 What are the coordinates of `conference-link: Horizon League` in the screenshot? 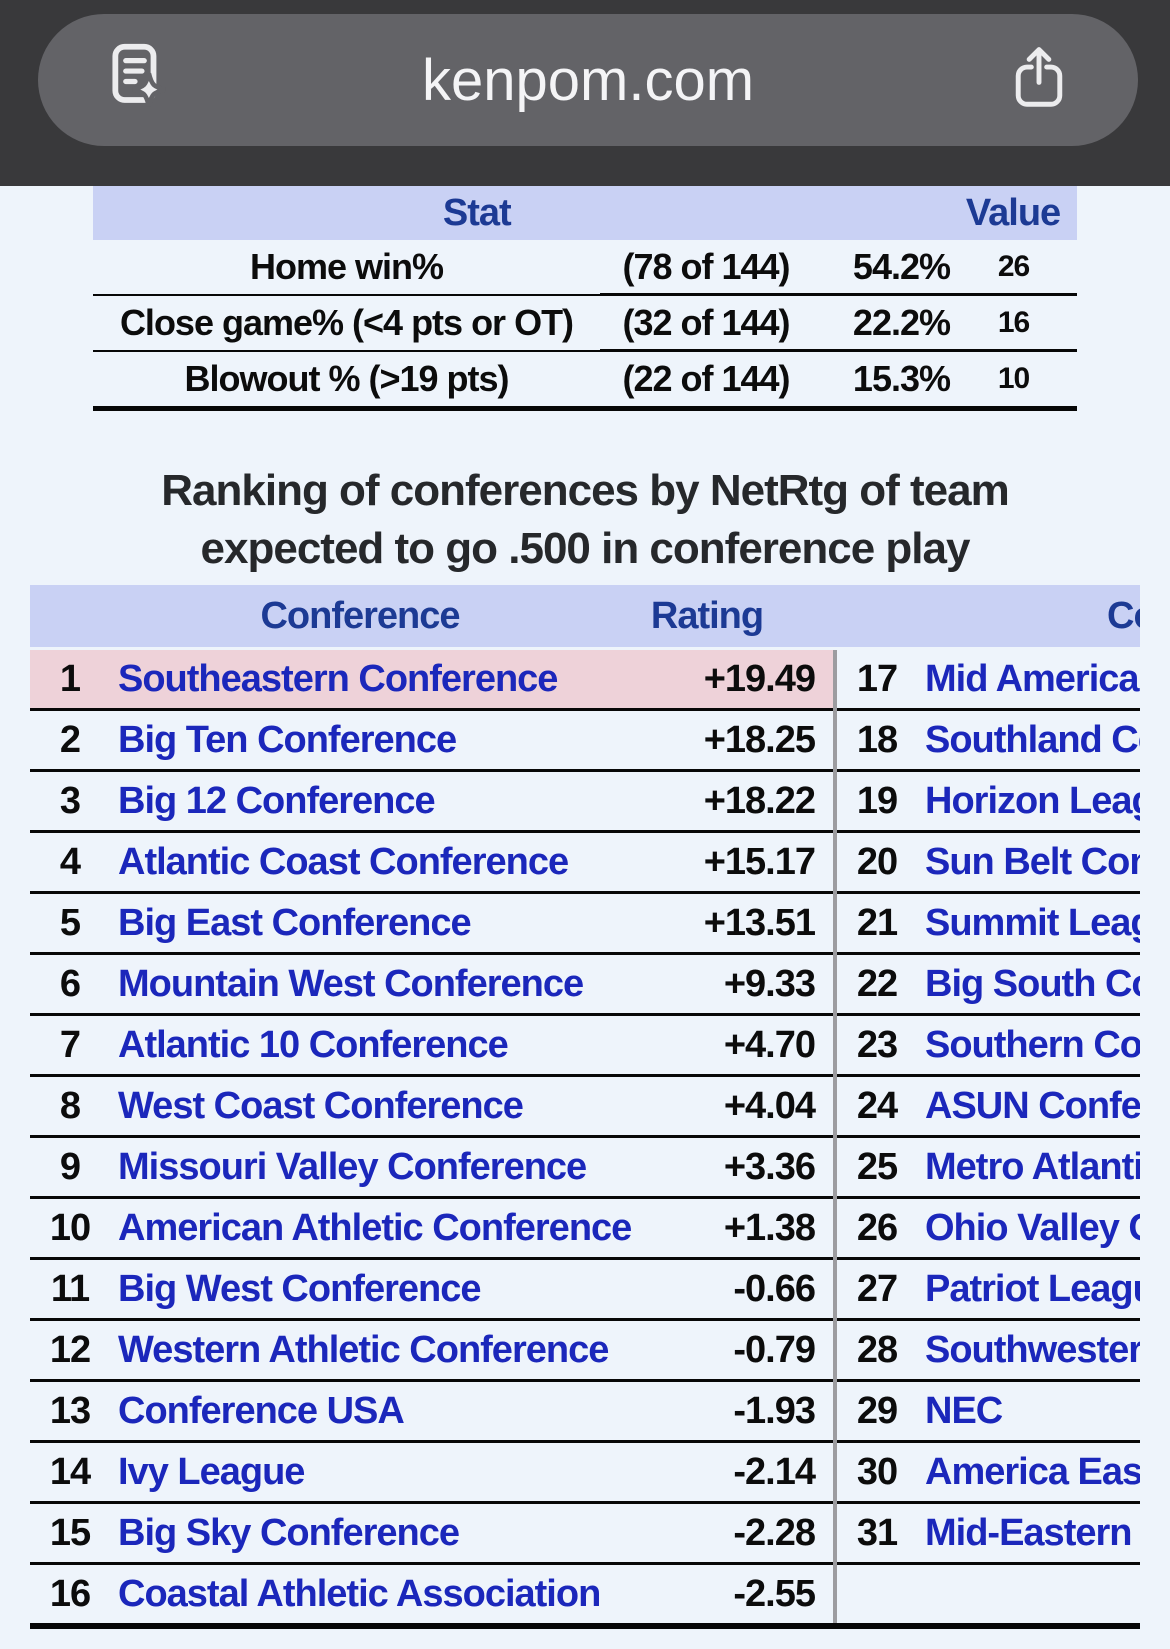 It's located at (1032, 800).